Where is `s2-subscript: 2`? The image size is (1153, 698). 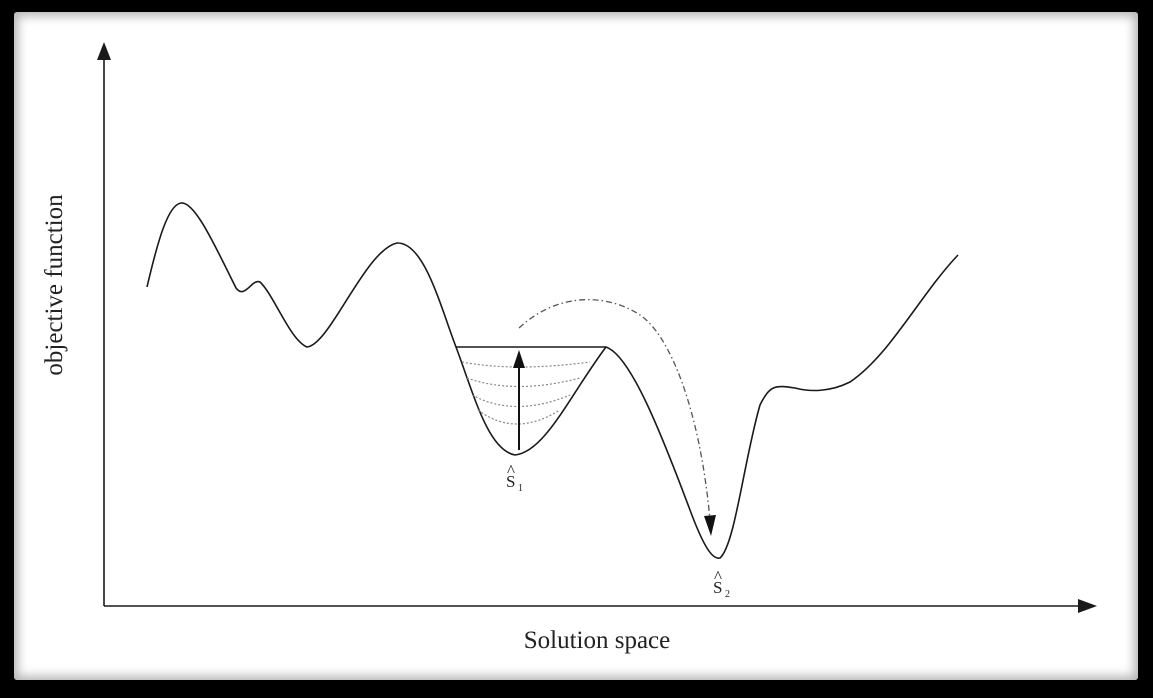 s2-subscript: 2 is located at coordinates (727, 594).